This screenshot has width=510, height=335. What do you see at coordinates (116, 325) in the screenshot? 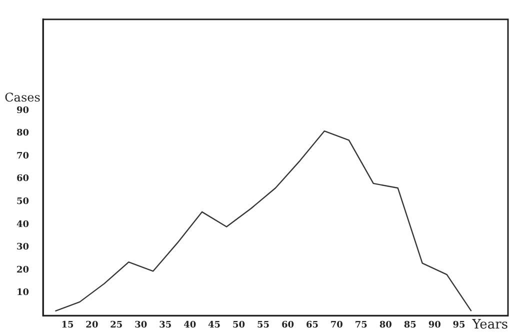
I see `x-tick-label: 25` at bounding box center [116, 325].